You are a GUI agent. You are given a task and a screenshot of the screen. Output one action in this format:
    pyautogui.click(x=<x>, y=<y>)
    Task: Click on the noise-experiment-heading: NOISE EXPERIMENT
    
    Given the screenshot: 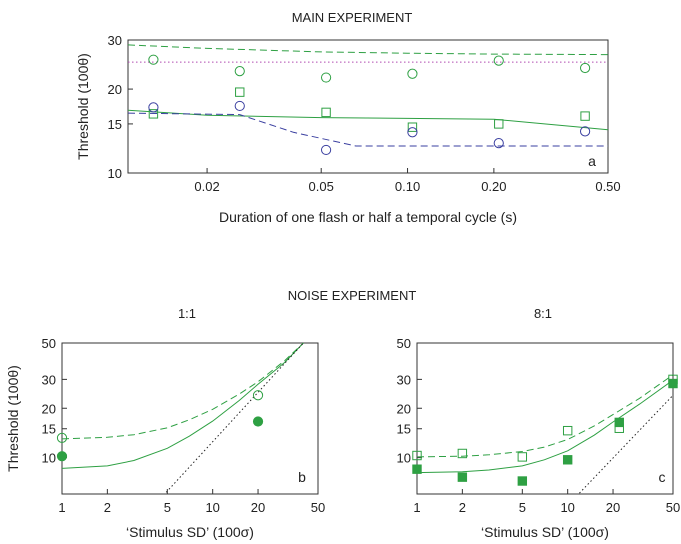 What is the action you would take?
    pyautogui.click(x=352, y=295)
    